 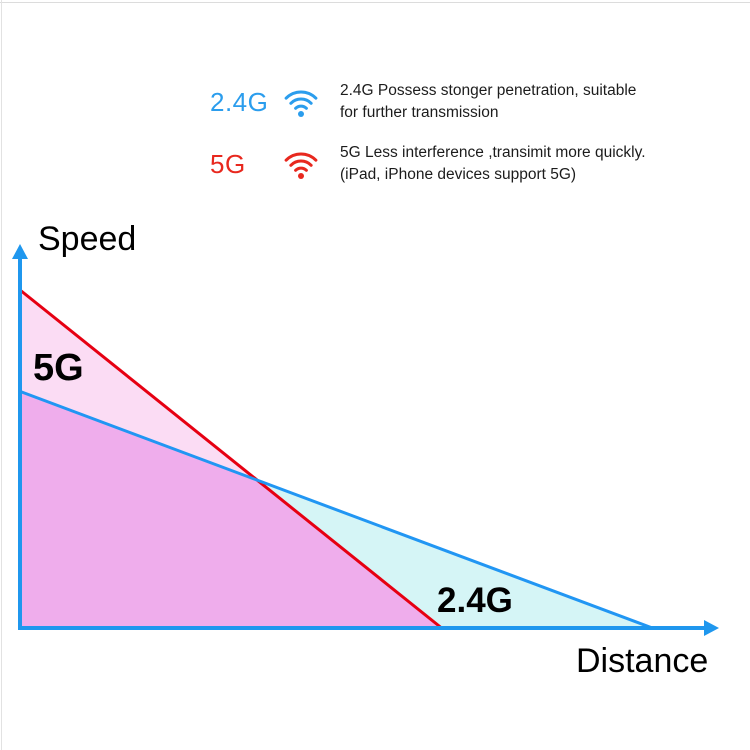 I want to click on y-axis-arrow, so click(x=20, y=251).